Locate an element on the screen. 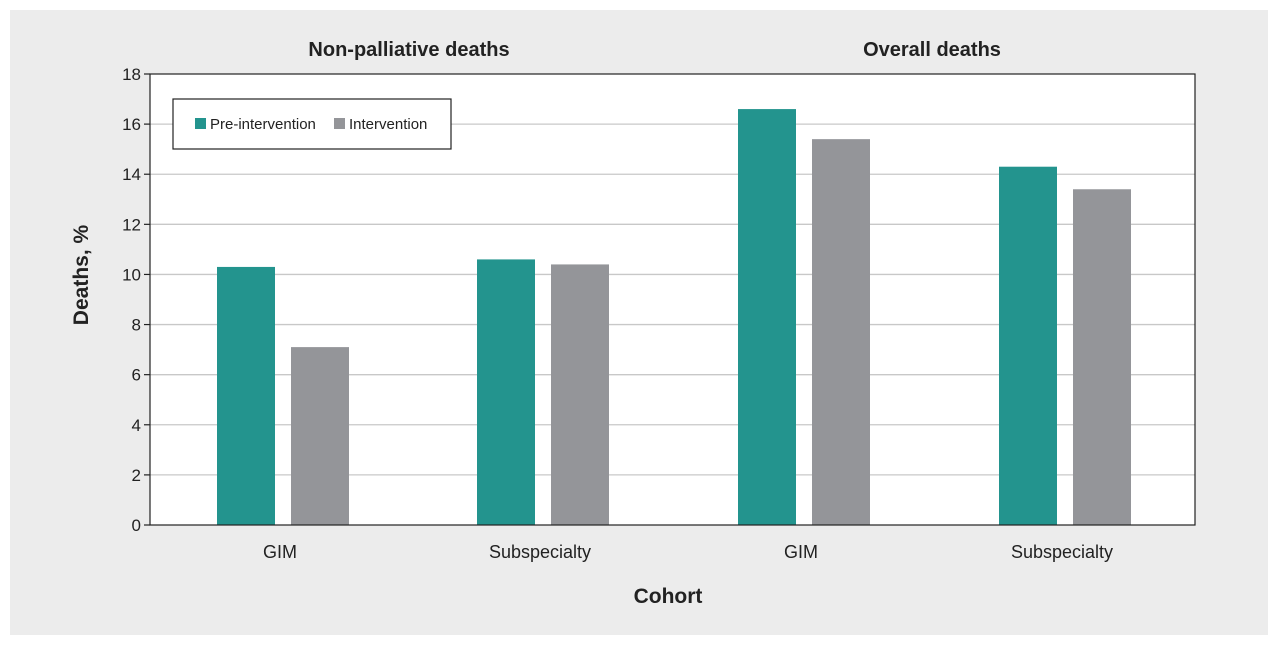 The height and width of the screenshot is (646, 1280). legend-label-pre-intervention: Pre-intervention is located at coordinates (263, 124).